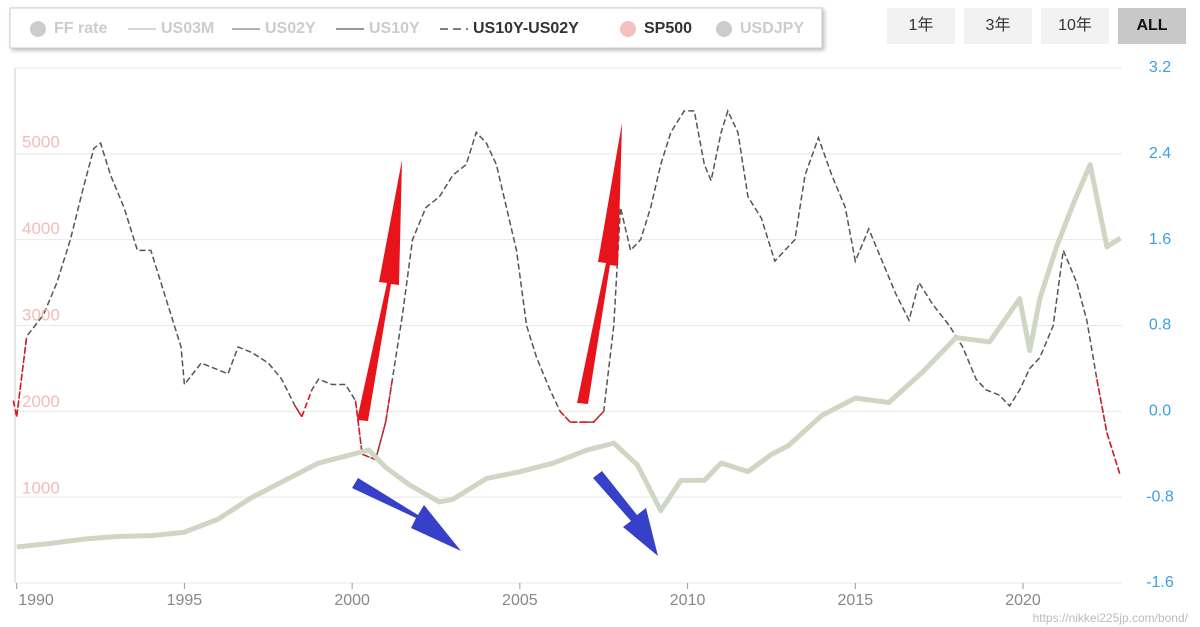 This screenshot has width=1200, height=627. What do you see at coordinates (187, 28) in the screenshot?
I see `legend-label: US03M` at bounding box center [187, 28].